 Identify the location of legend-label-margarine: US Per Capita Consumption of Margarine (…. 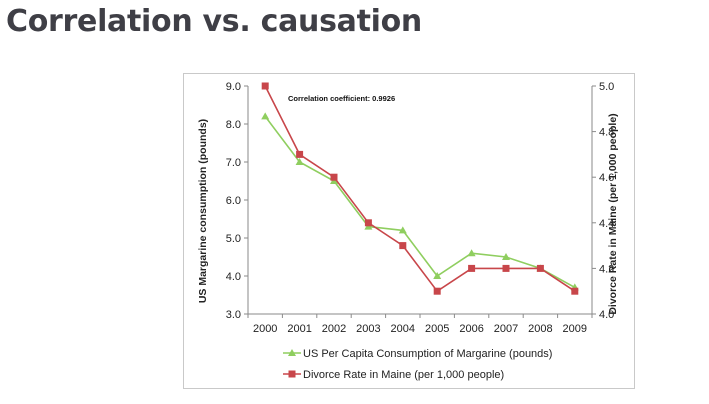
(427, 354).